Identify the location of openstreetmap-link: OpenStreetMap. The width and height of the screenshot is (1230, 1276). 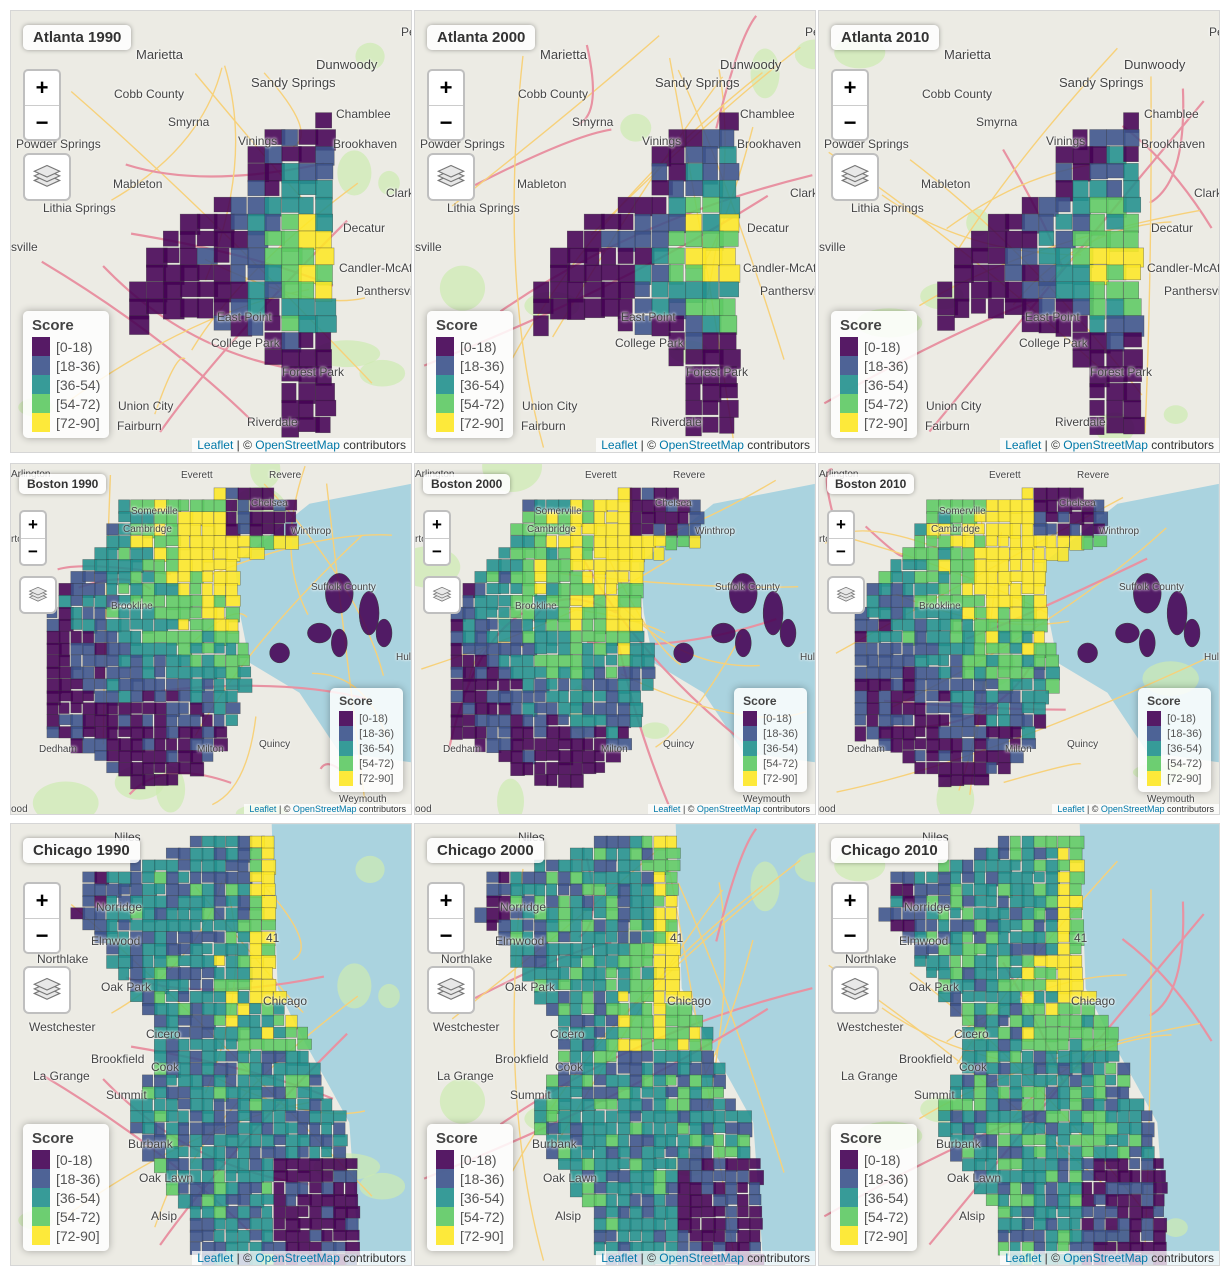
(701, 1258).